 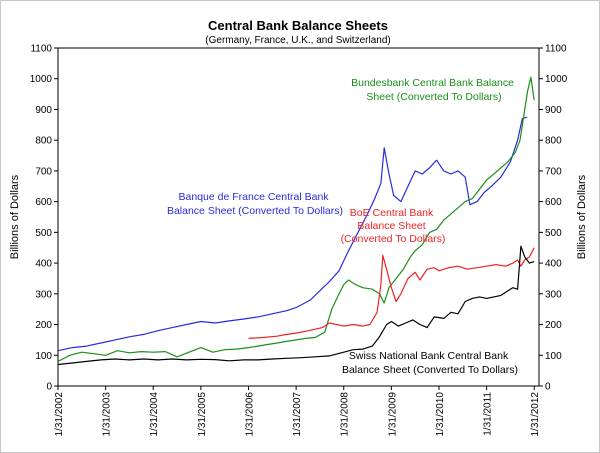 I want to click on chart-title: Central Bank Balance Sheets, so click(x=298, y=25).